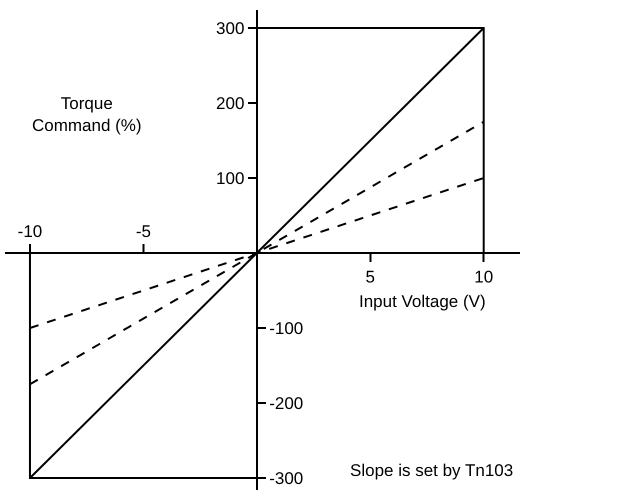 The width and height of the screenshot is (635, 499). What do you see at coordinates (370, 276) in the screenshot?
I see `x-tick-label: 5` at bounding box center [370, 276].